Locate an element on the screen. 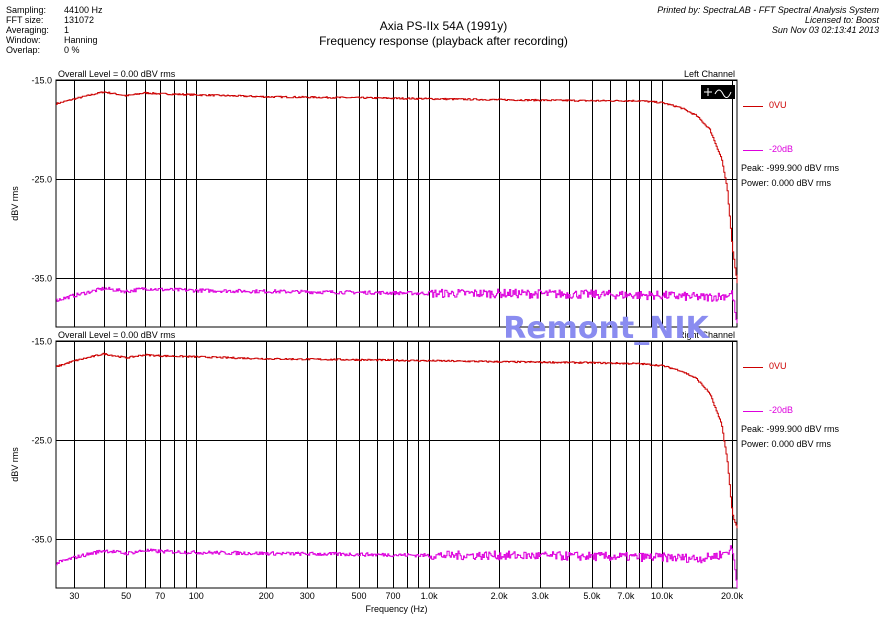 Image resolution: width=887 pixels, height=617 pixels. print-date: Sun Nov 03 02:13:41 2013 is located at coordinates (825, 30).